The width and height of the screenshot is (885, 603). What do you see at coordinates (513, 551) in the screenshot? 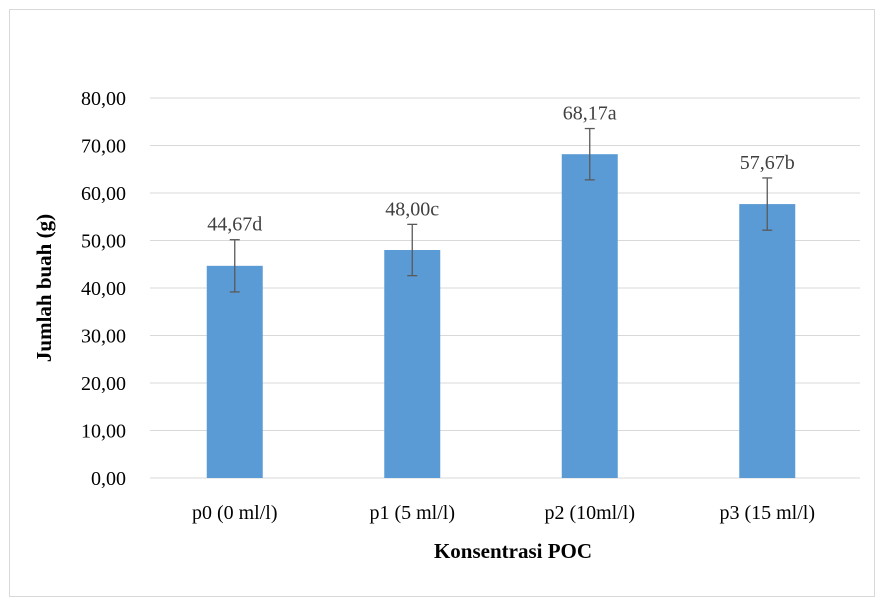
I see `x-axis-title: Konsentrasi POC` at bounding box center [513, 551].